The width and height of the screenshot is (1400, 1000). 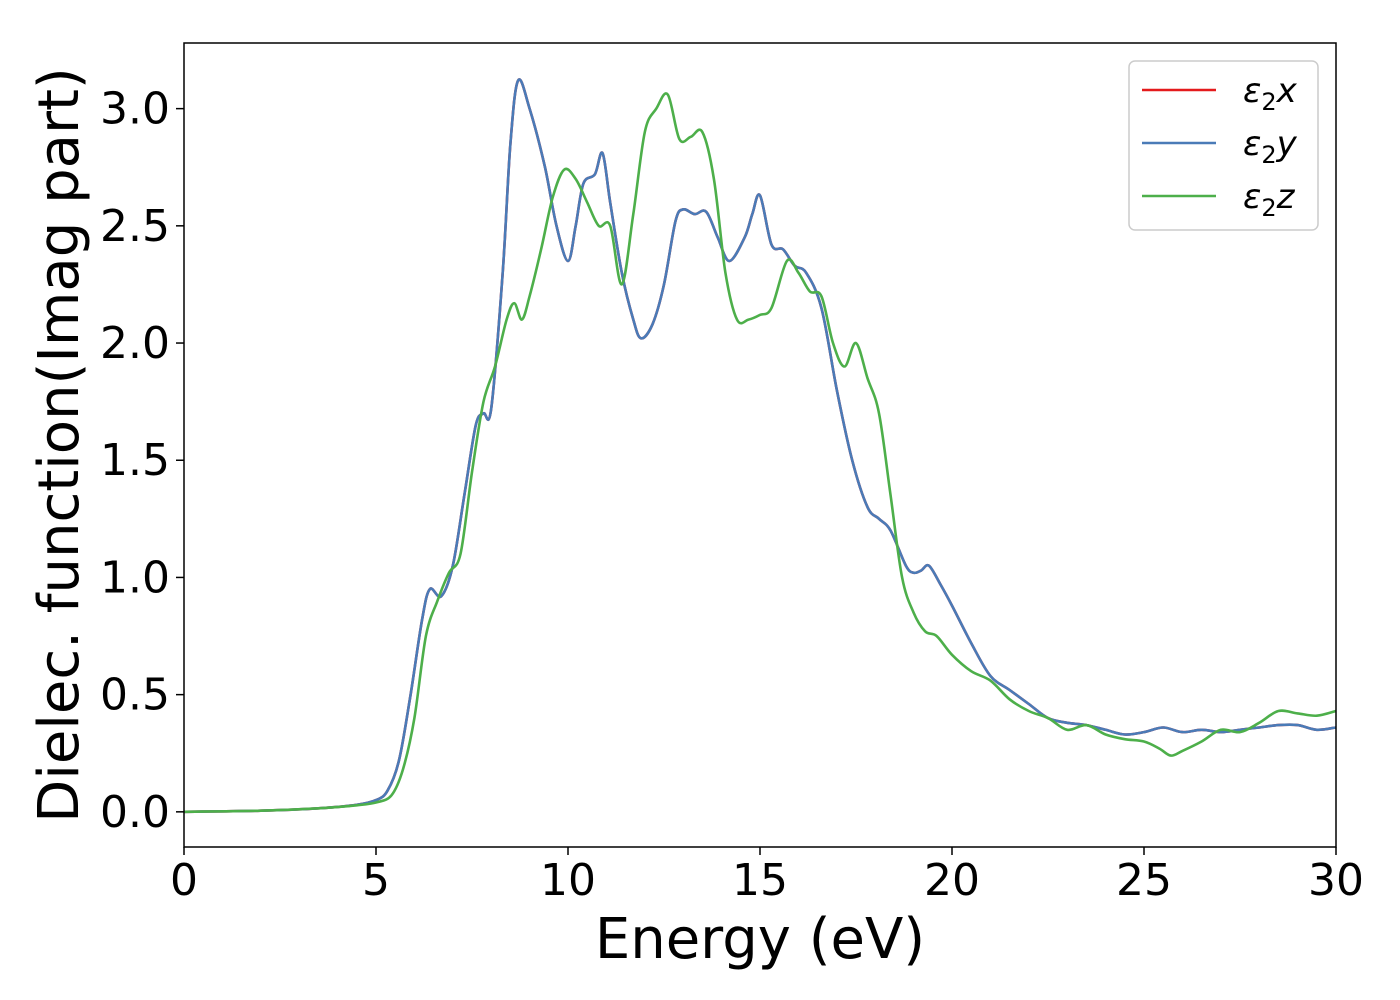 What do you see at coordinates (135, 343) in the screenshot?
I see `y-tick-label: 2.0` at bounding box center [135, 343].